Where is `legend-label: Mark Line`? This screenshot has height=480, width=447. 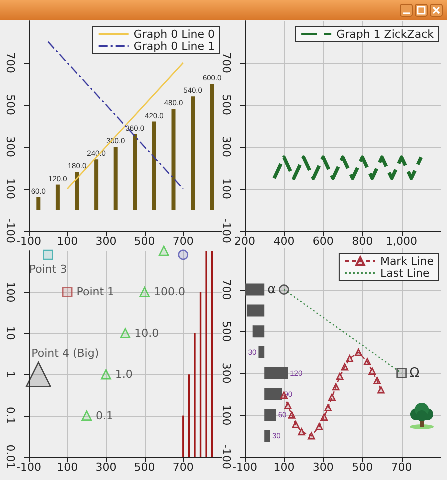
legend-label: Mark Line is located at coordinates (407, 261).